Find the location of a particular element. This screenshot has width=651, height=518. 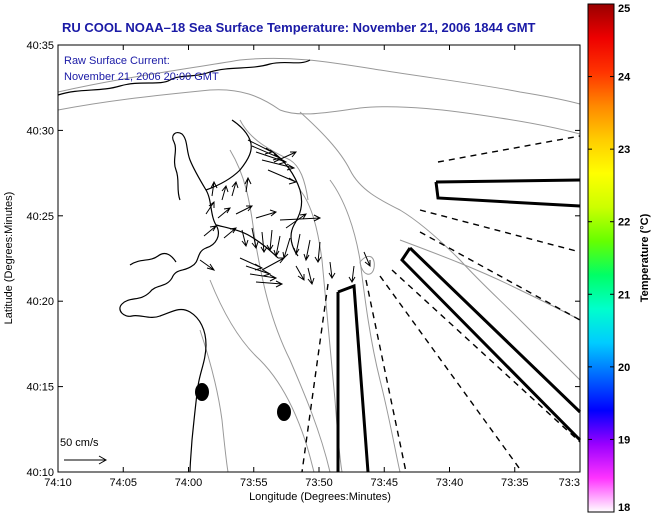

x-tick-label: 74:00 is located at coordinates (189, 483).